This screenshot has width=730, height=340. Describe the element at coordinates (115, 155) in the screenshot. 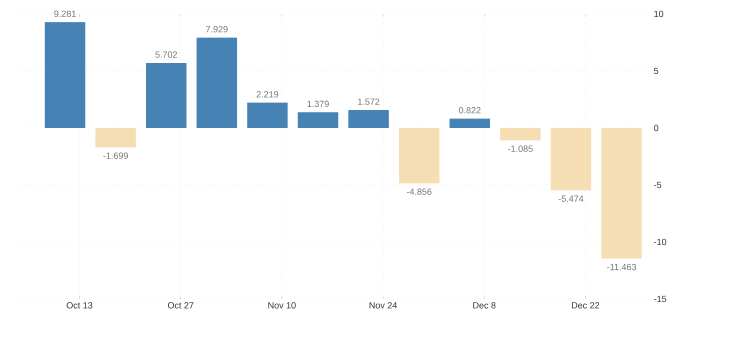

I see `data-label: -1.699` at that location.